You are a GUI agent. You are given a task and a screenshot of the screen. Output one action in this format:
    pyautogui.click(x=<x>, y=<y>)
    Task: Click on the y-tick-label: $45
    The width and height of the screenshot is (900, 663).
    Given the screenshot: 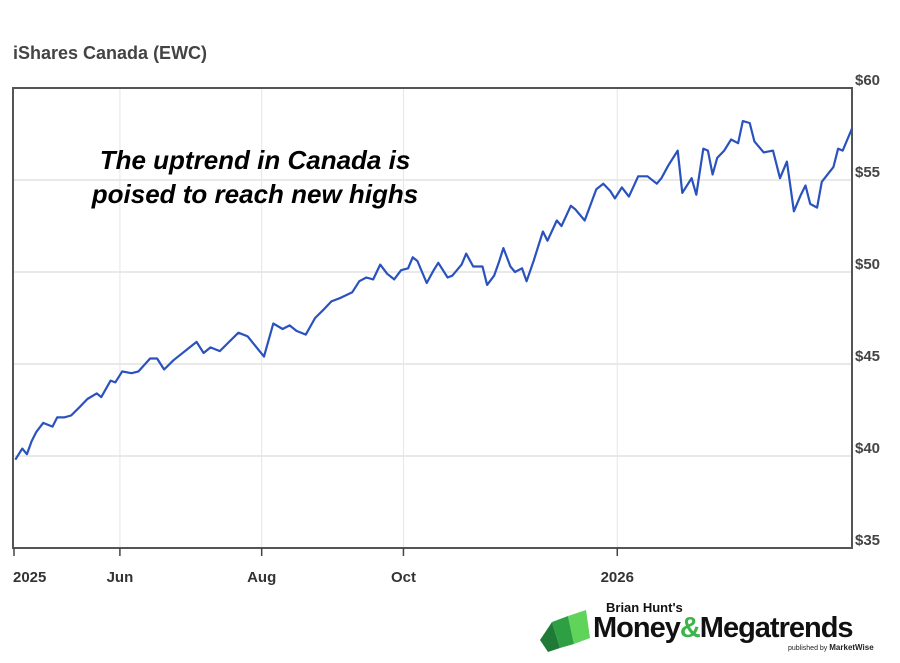 What is the action you would take?
    pyautogui.click(x=867, y=356)
    